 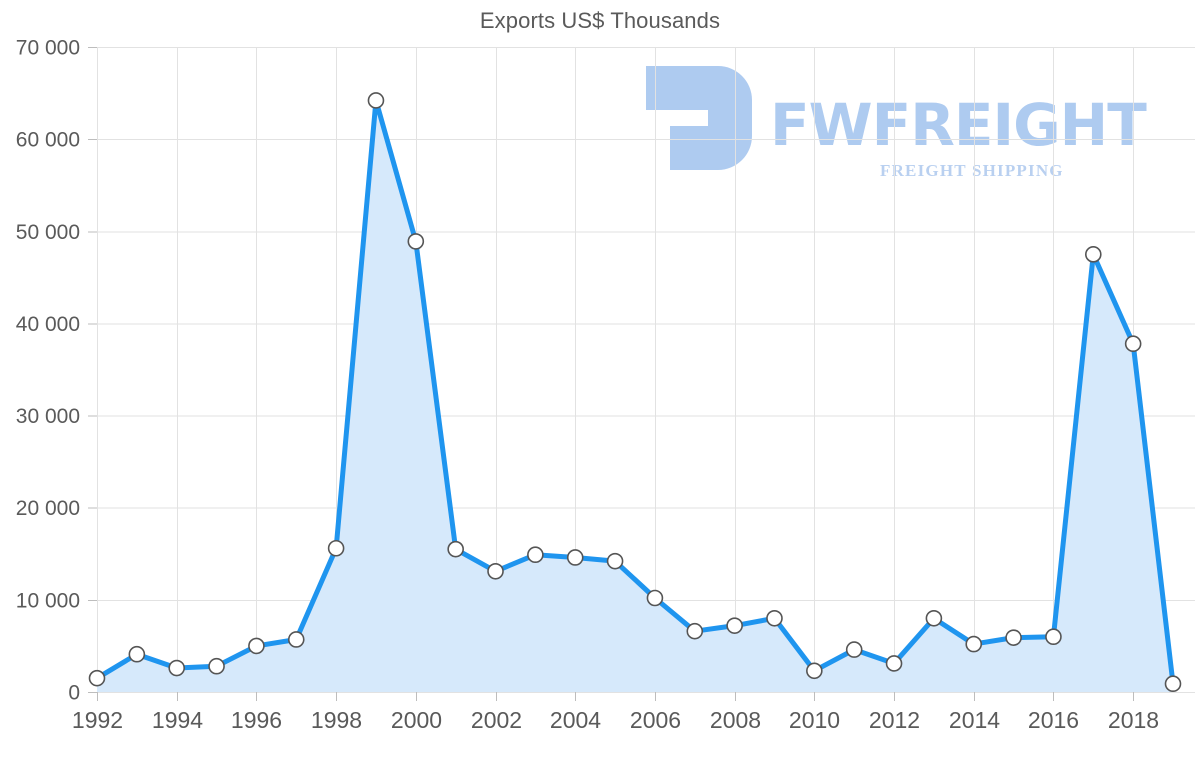 I want to click on data-point-marker: 2007: 6600, so click(x=695, y=631).